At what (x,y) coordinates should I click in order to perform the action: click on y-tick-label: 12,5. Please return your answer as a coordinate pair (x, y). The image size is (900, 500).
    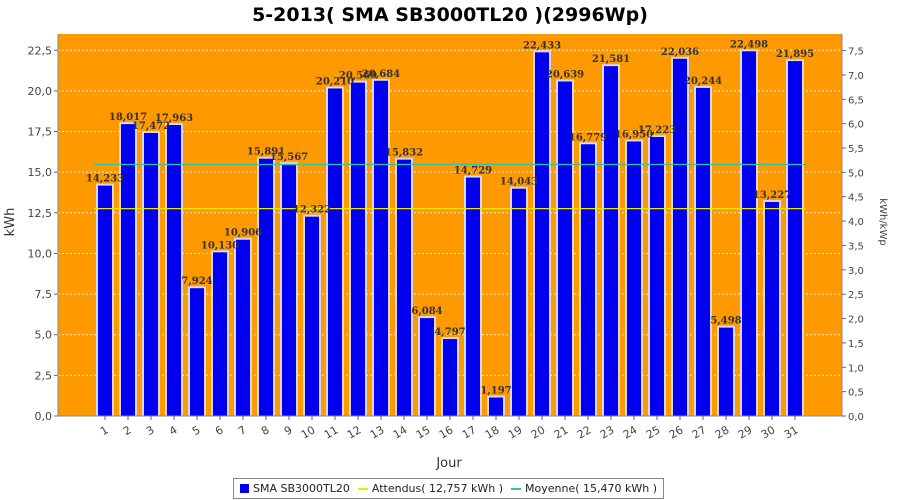
    Looking at the image, I should click on (40, 213).